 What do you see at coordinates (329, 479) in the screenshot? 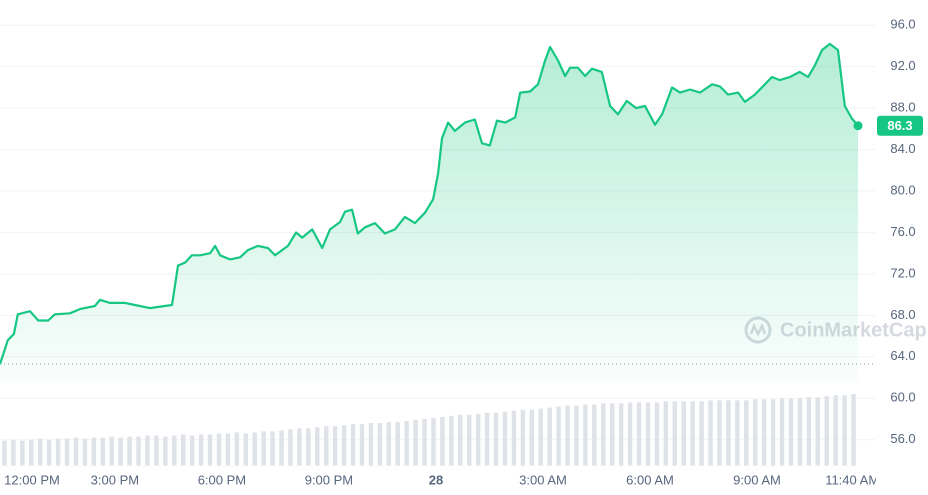
I see `x-tick-label: 9:00 PM` at bounding box center [329, 479].